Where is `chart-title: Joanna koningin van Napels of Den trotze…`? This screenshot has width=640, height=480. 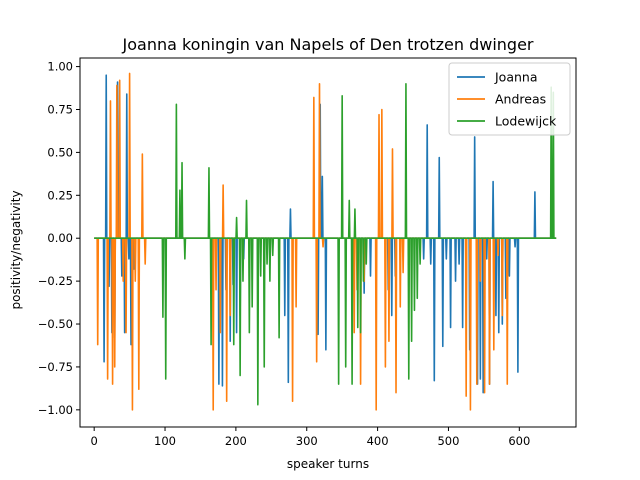
chart-title: Joanna koningin van Napels of Den trotze… is located at coordinates (328, 44).